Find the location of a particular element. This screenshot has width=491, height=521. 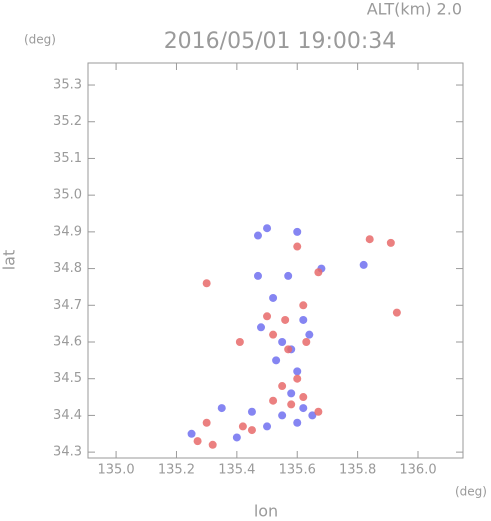

y-tick-label: 35.2 is located at coordinates (67, 121).